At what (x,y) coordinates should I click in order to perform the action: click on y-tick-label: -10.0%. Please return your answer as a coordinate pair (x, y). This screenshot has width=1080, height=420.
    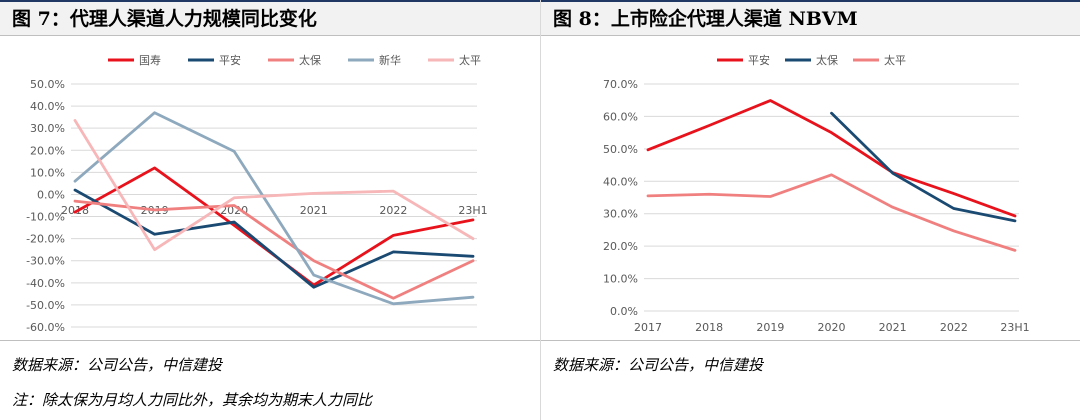
    Looking at the image, I should click on (45, 217).